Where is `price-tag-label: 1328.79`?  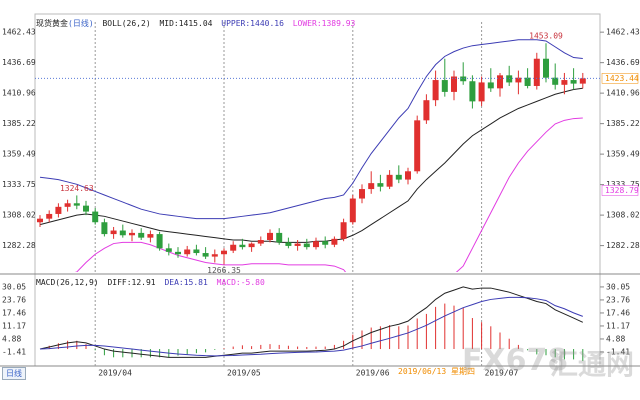
price-tag-label: 1328.79 is located at coordinates (622, 190).